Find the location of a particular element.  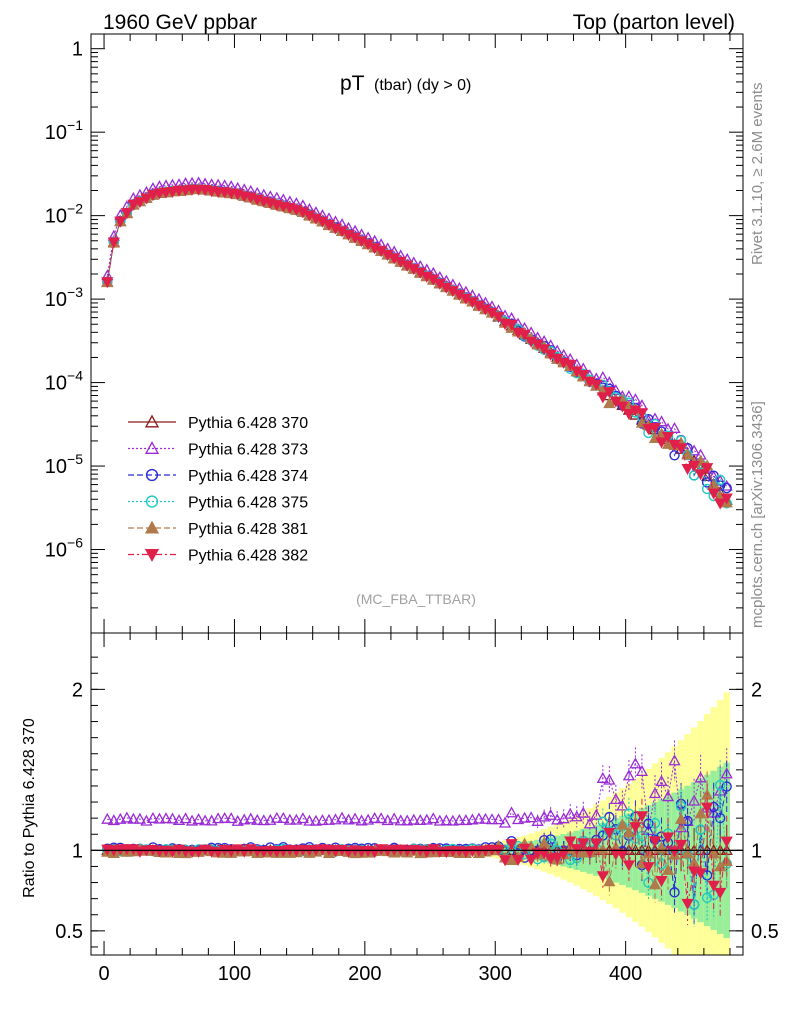

ratio-tick-label-right: 1 is located at coordinates (756, 851).